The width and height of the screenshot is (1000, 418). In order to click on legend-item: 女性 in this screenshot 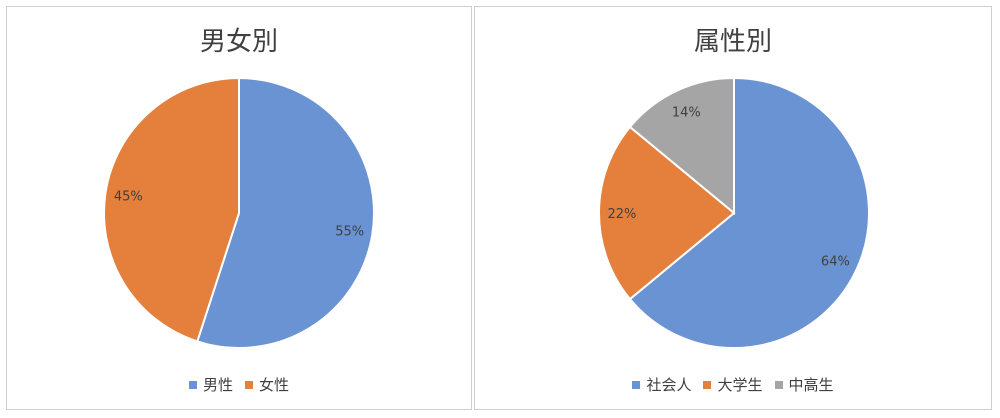, I will do `click(267, 384)`.